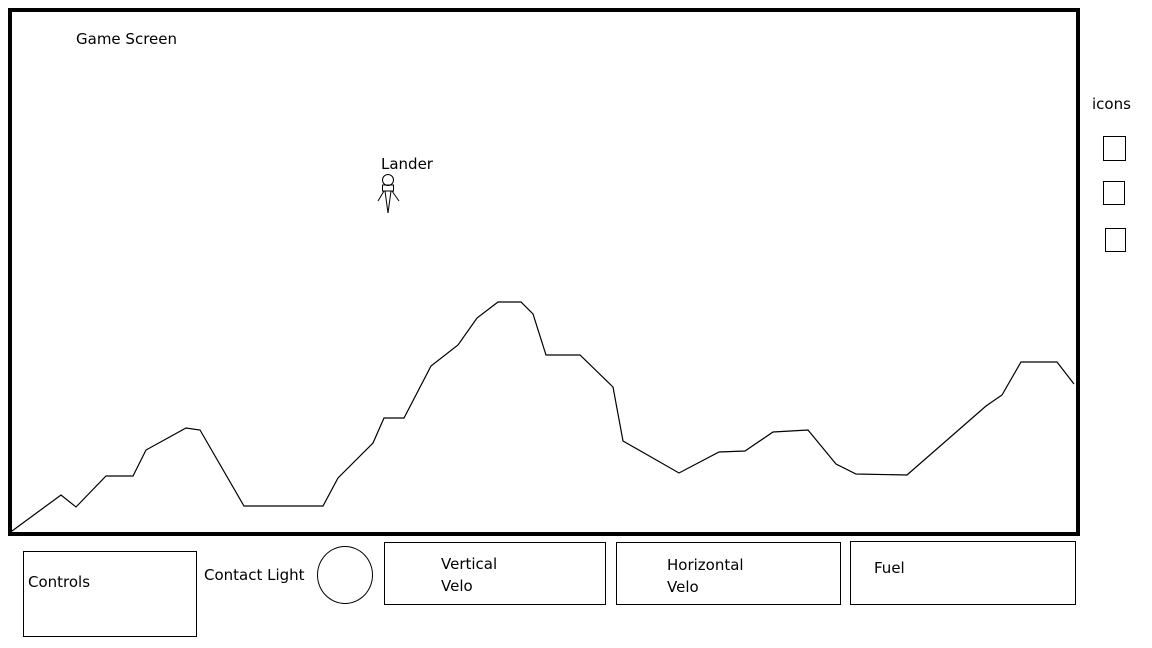  What do you see at coordinates (345, 575) in the screenshot?
I see `contact-light-indicator` at bounding box center [345, 575].